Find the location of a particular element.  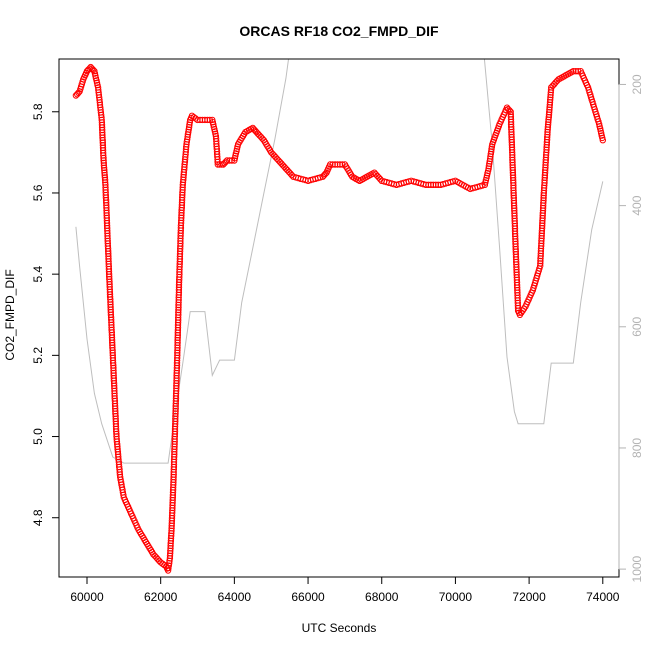

x-tick-label: 66000 is located at coordinates (308, 597).